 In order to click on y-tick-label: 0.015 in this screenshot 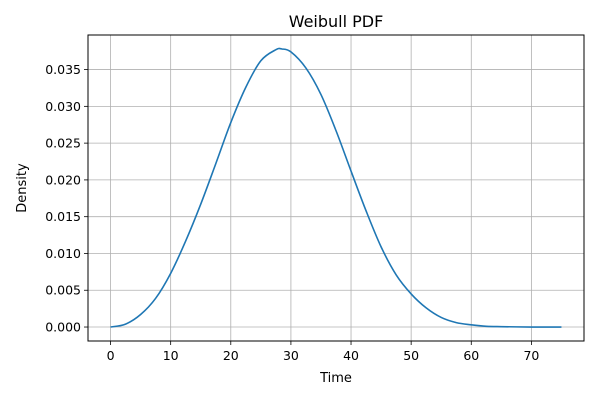, I will do `click(63, 216)`.